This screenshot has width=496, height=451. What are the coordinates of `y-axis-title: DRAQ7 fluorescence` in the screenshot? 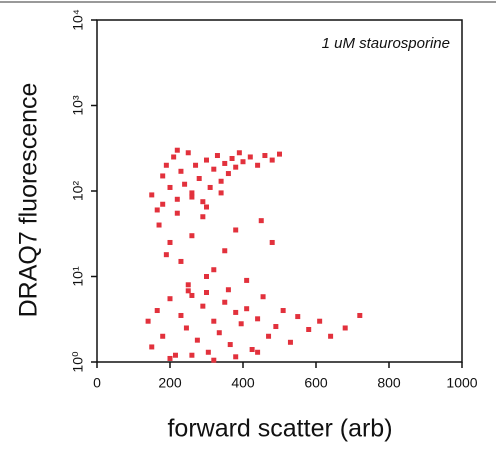 It's located at (29, 200).